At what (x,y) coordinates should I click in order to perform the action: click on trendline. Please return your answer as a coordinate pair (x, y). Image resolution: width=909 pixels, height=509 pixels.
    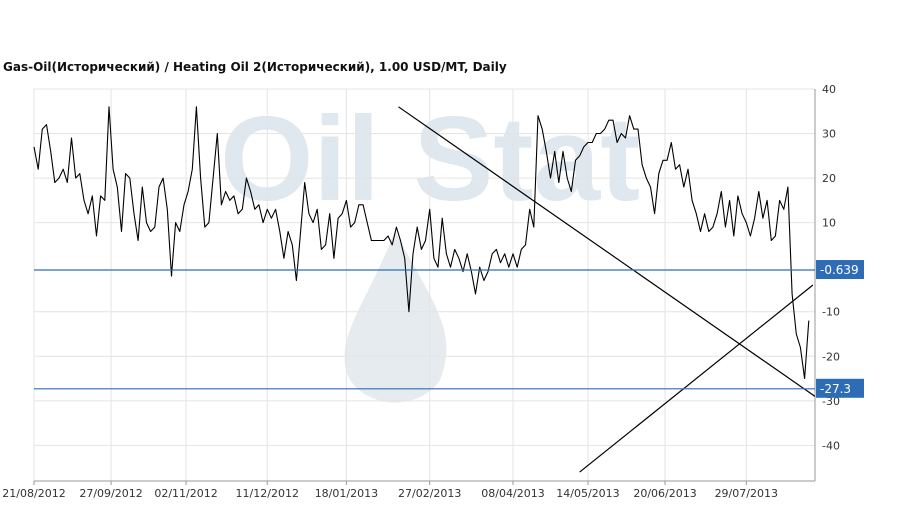
    Looking at the image, I should click on (696, 378).